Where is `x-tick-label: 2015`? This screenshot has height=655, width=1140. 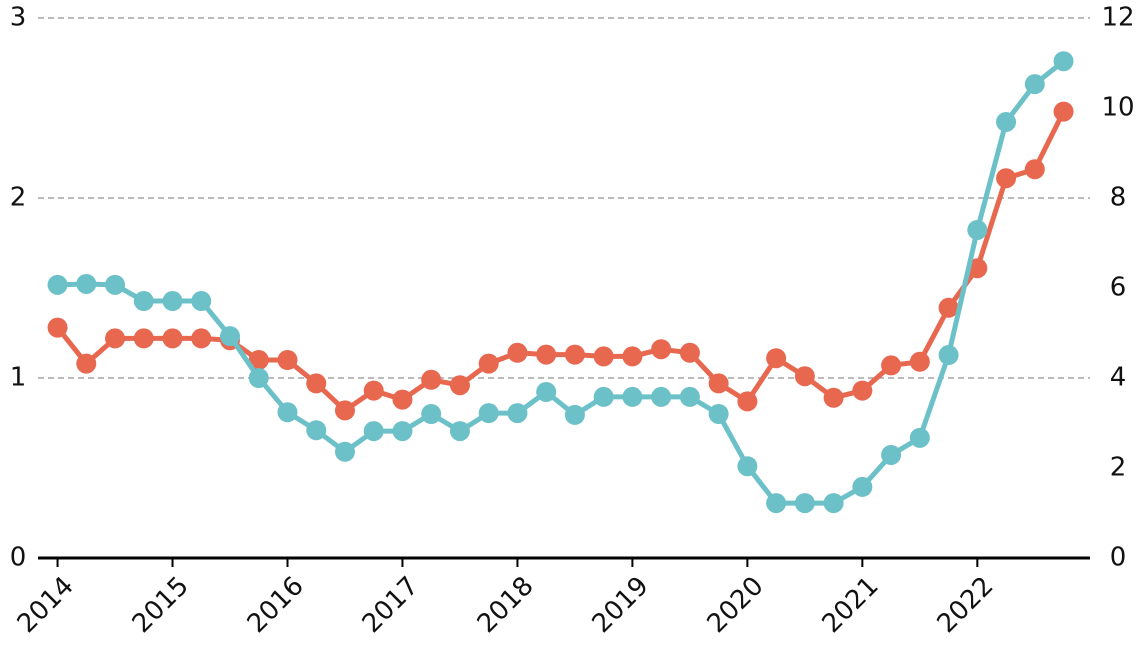
x-tick-label: 2015 is located at coordinates (161, 605).